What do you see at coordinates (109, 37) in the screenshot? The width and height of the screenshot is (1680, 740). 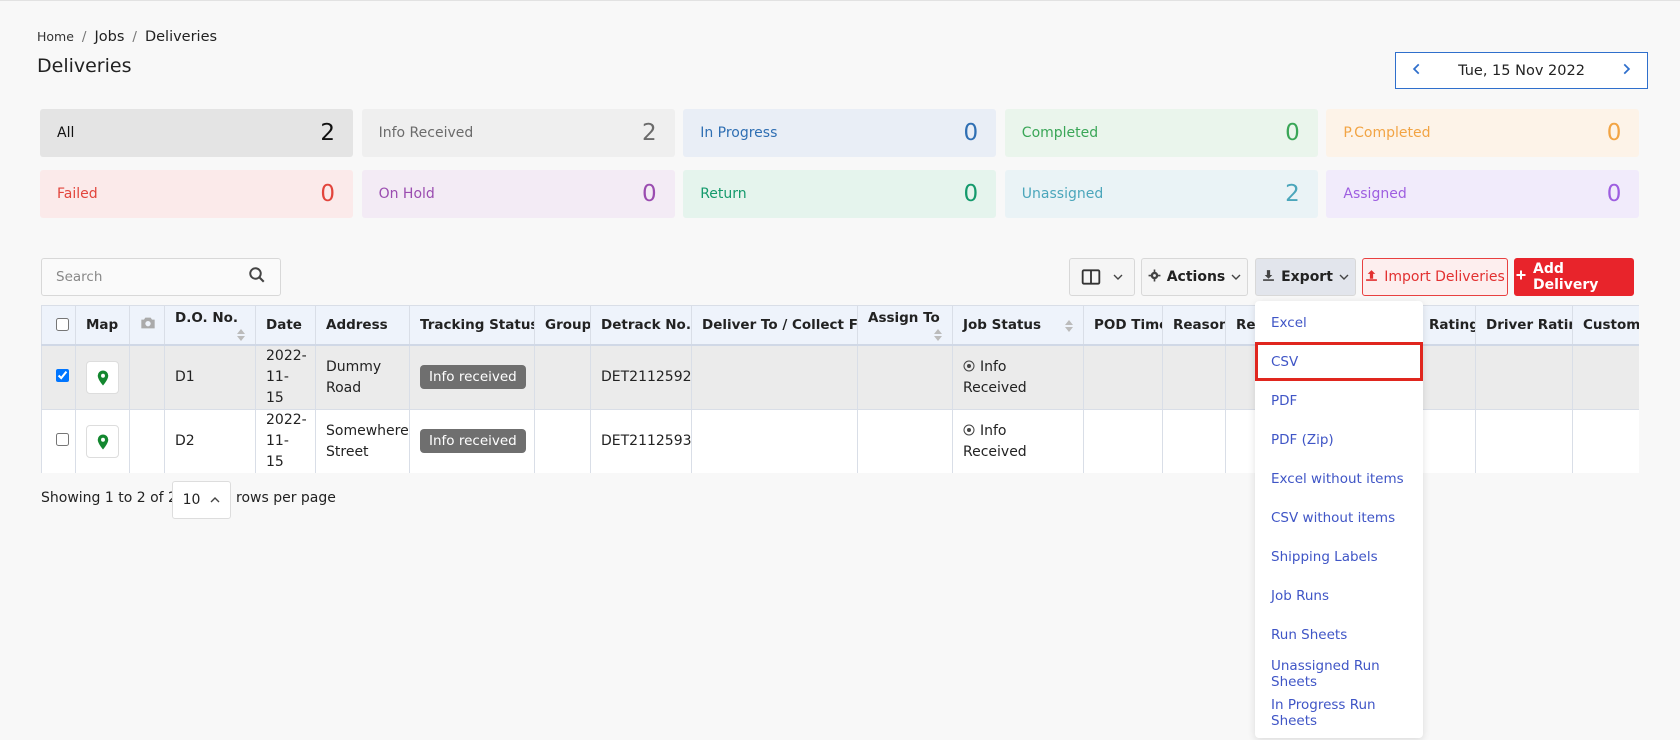 I see `breadcrumb-item: Jobs` at bounding box center [109, 37].